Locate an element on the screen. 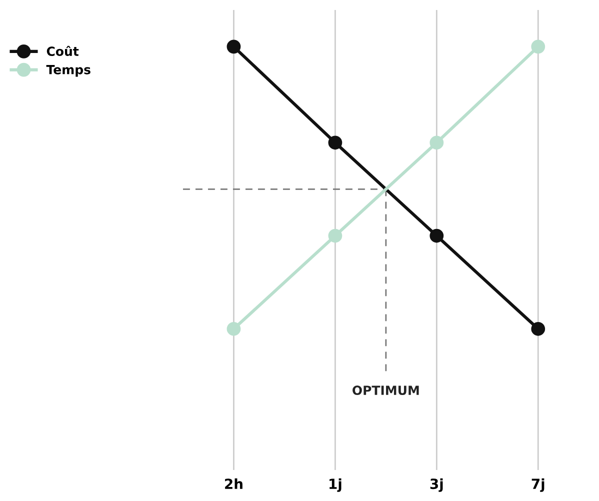  x-tick-label: 2h is located at coordinates (233, 483).